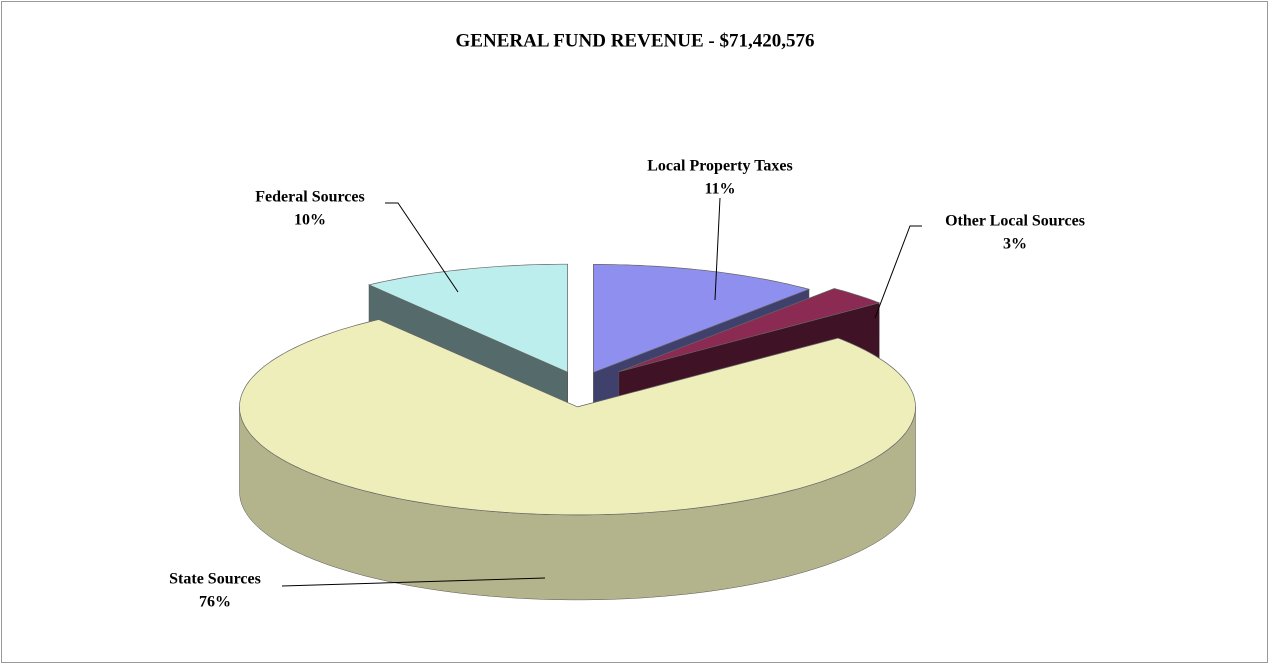 The image size is (1270, 665). I want to click on slice-label: Federal Sources, so click(309, 197).